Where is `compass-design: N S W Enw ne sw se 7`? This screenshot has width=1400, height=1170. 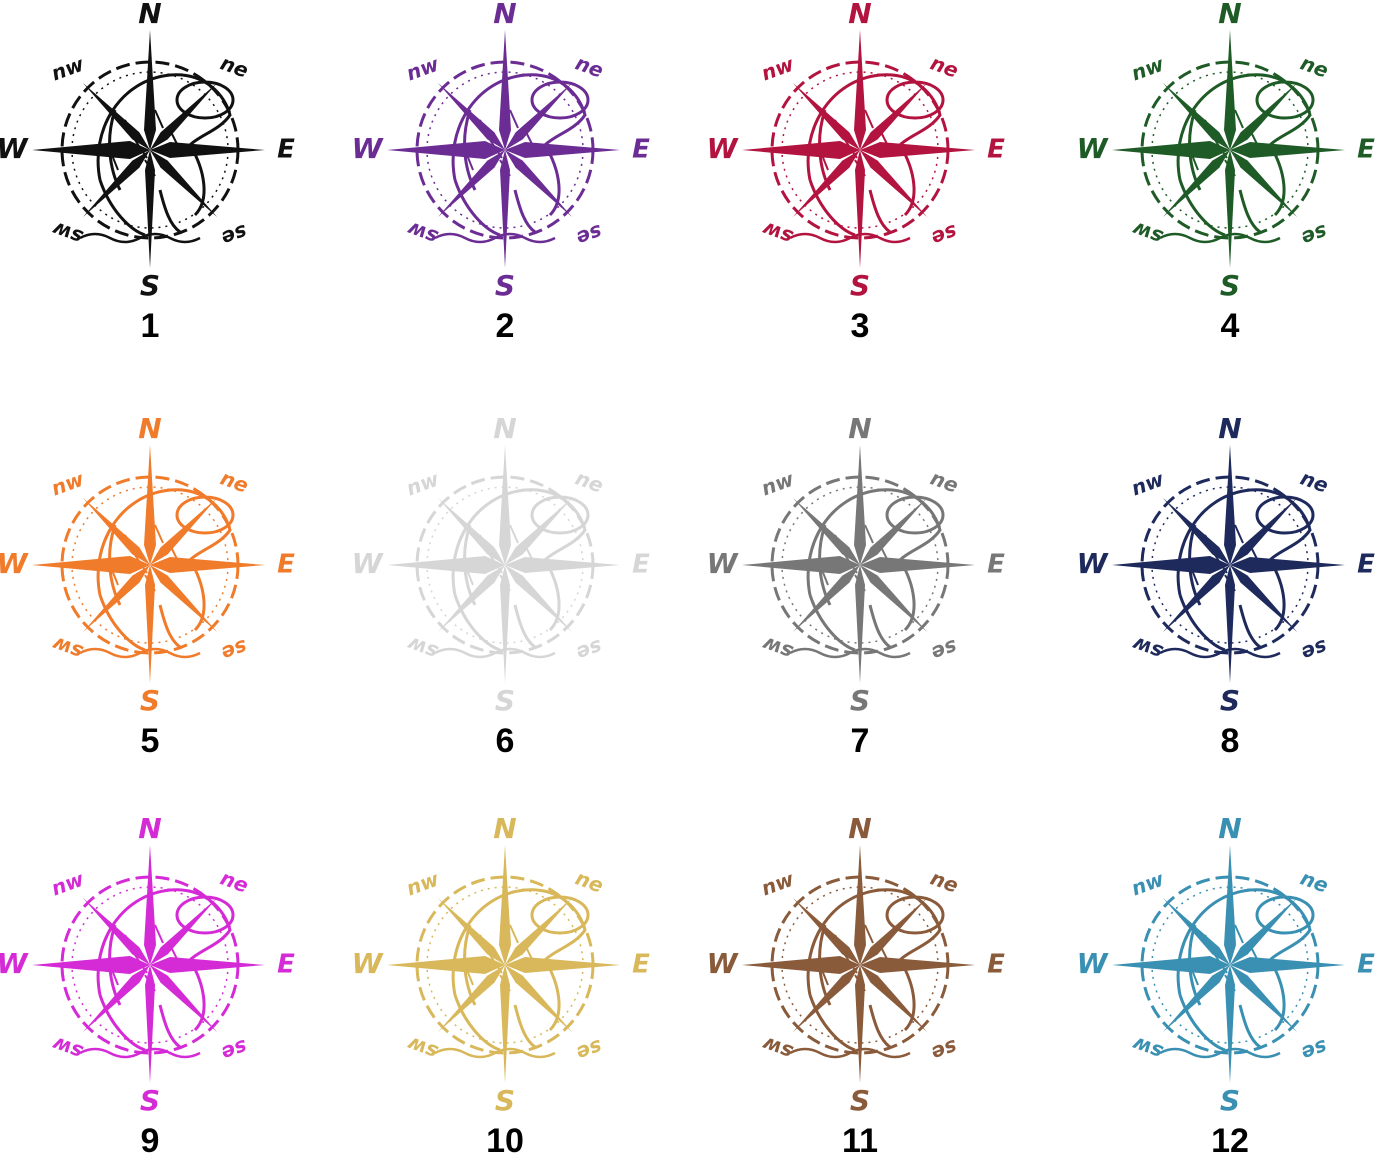 compass-design: N S W Enw ne sw se 7 is located at coordinates (856, 586).